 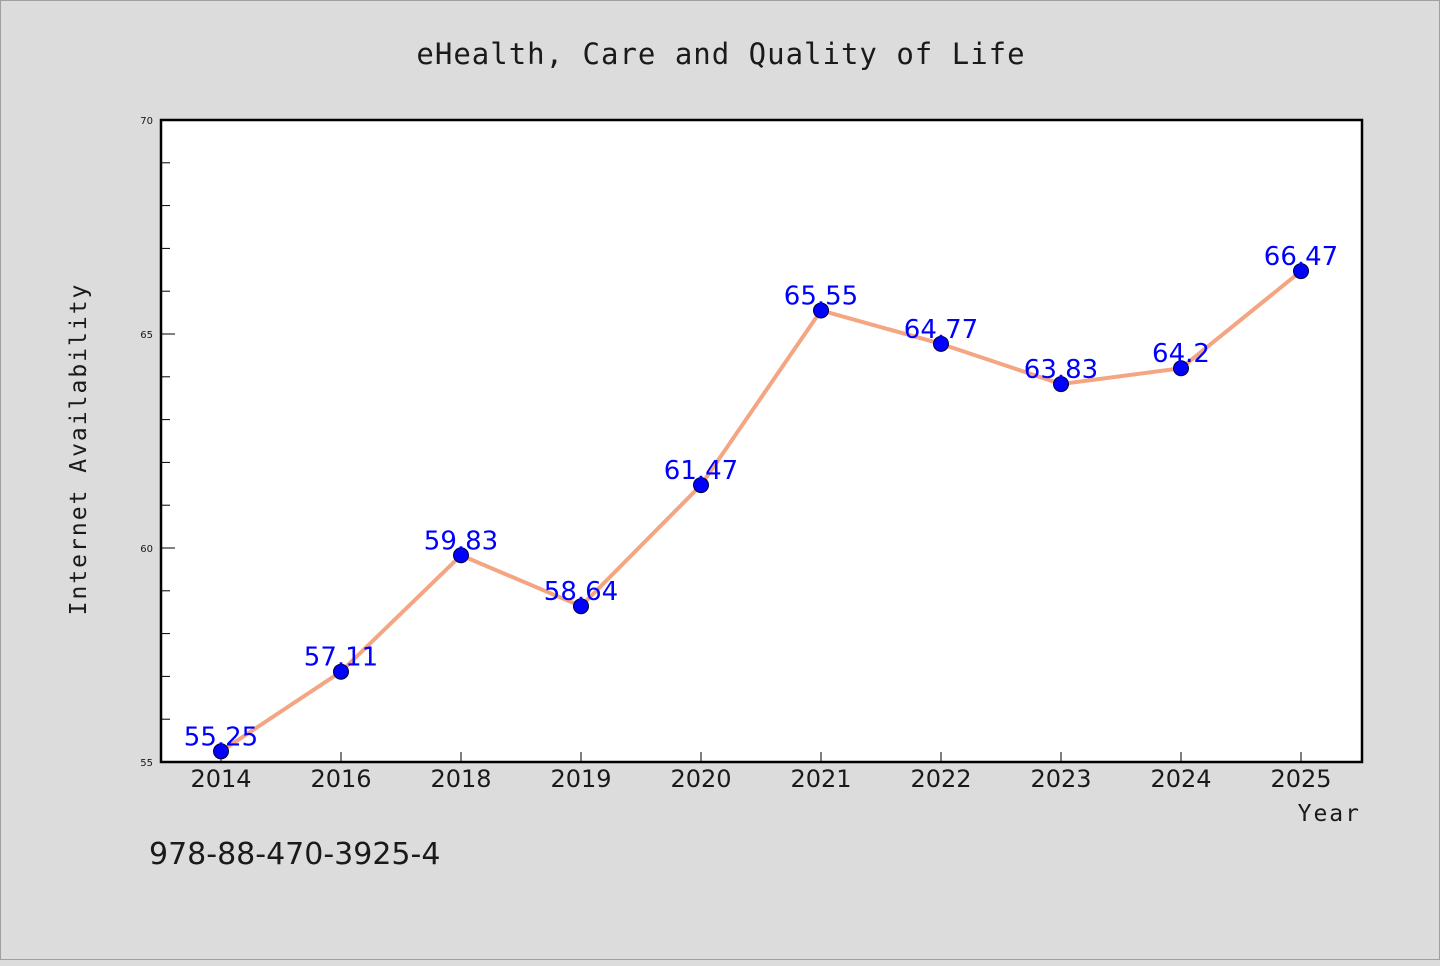 What do you see at coordinates (1300, 779) in the screenshot?
I see `x-tick-label: 2025` at bounding box center [1300, 779].